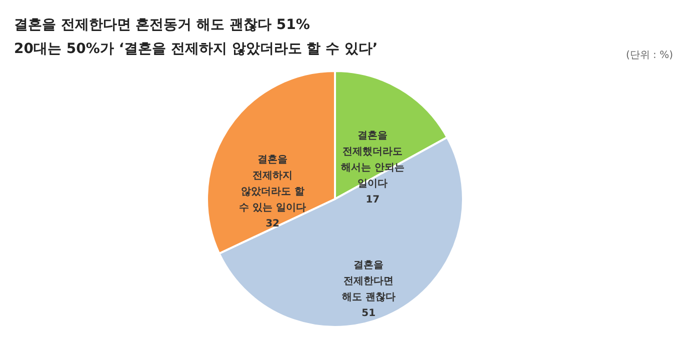  What do you see at coordinates (649, 55) in the screenshot?
I see `text: (단위 : %)` at bounding box center [649, 55].